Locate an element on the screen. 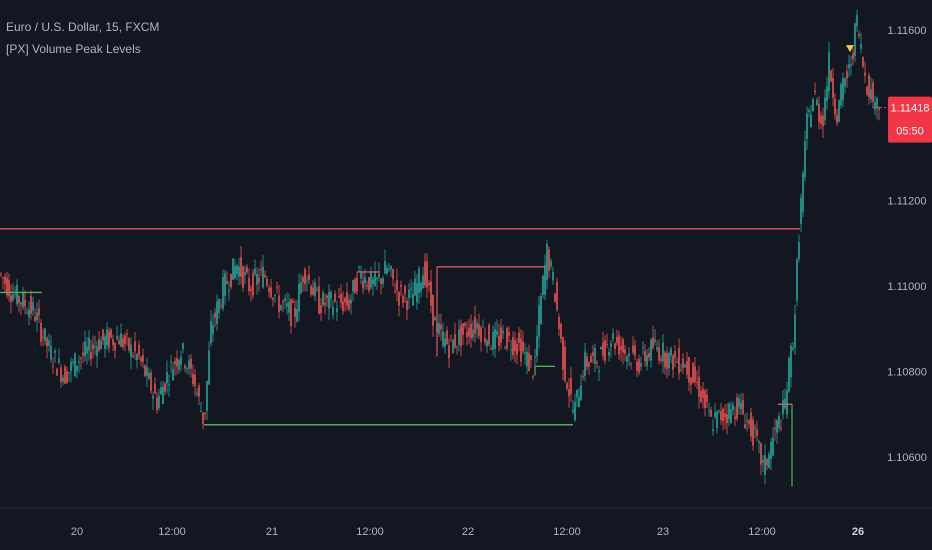 This screenshot has width=932, height=550. time-axis: 20 12:00 21 12:00 22 12:00 23 12:00 26 is located at coordinates (467, 532).